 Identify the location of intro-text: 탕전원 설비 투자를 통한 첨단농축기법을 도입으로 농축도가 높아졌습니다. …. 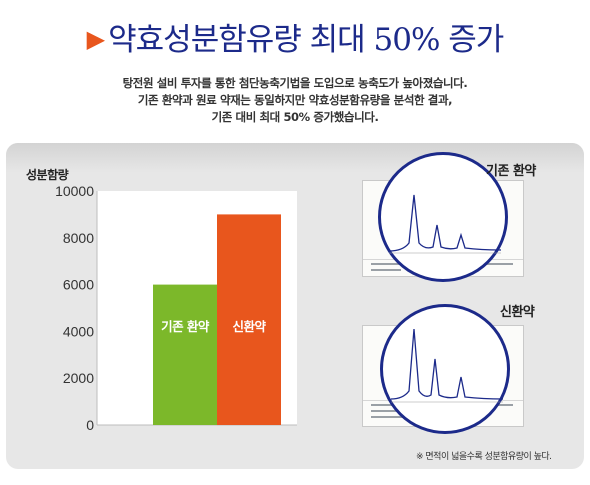
(295, 100).